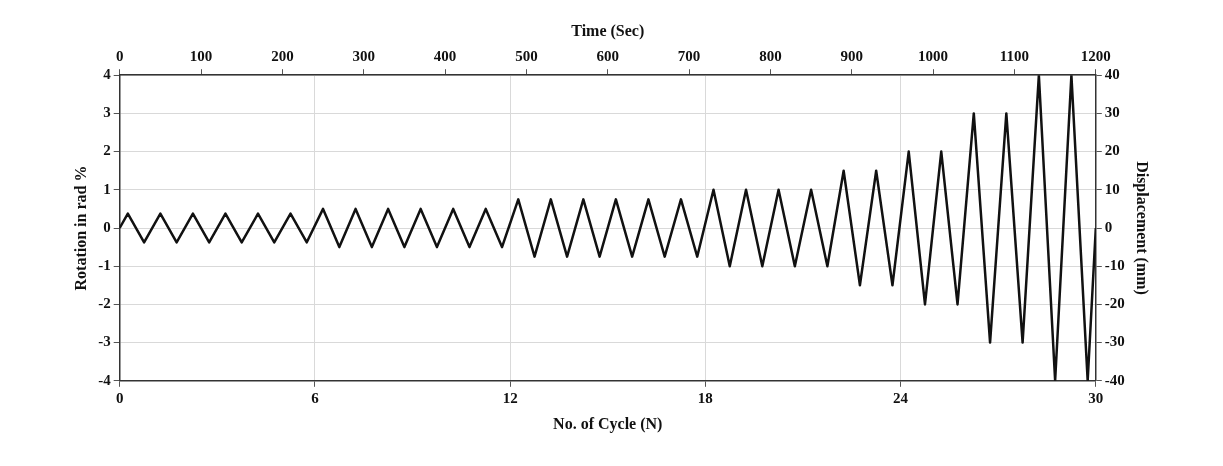 The image size is (1223, 466). I want to click on x2-tick-label: 700, so click(689, 56).